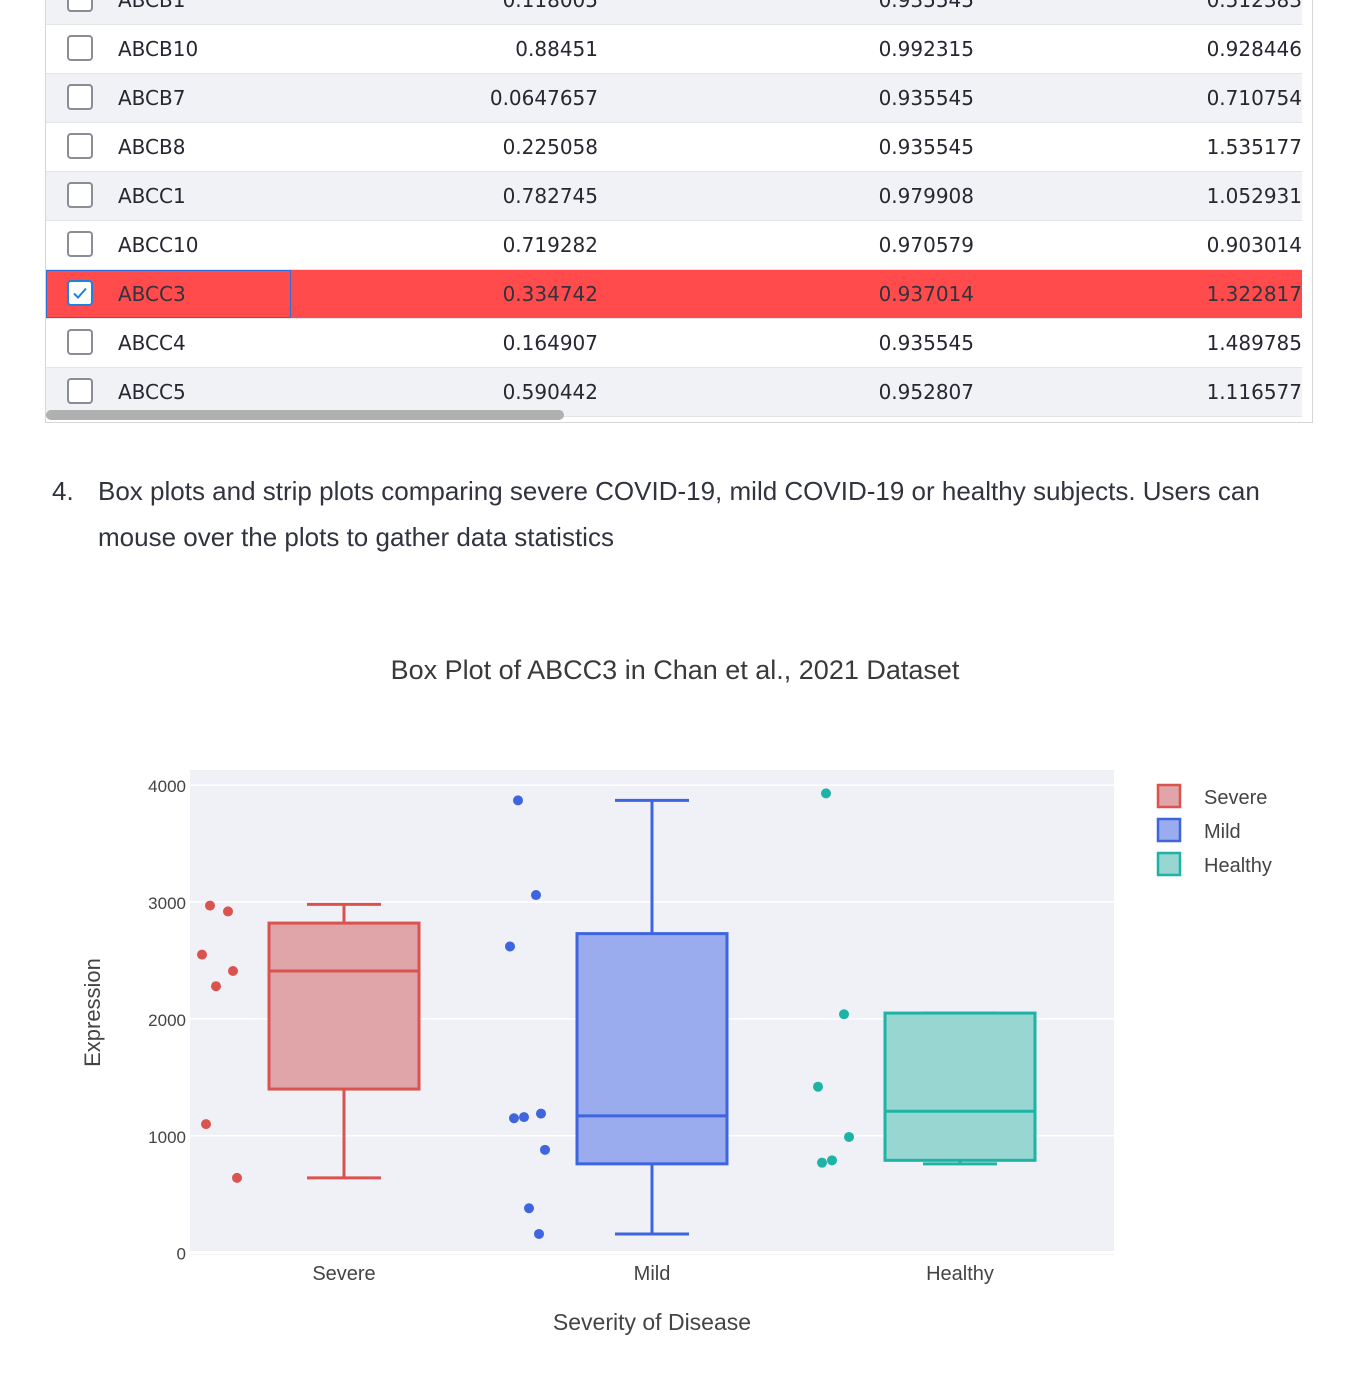 This screenshot has width=1372, height=1386. Describe the element at coordinates (181, 1254) in the screenshot. I see `y-tick-label: 0` at that location.